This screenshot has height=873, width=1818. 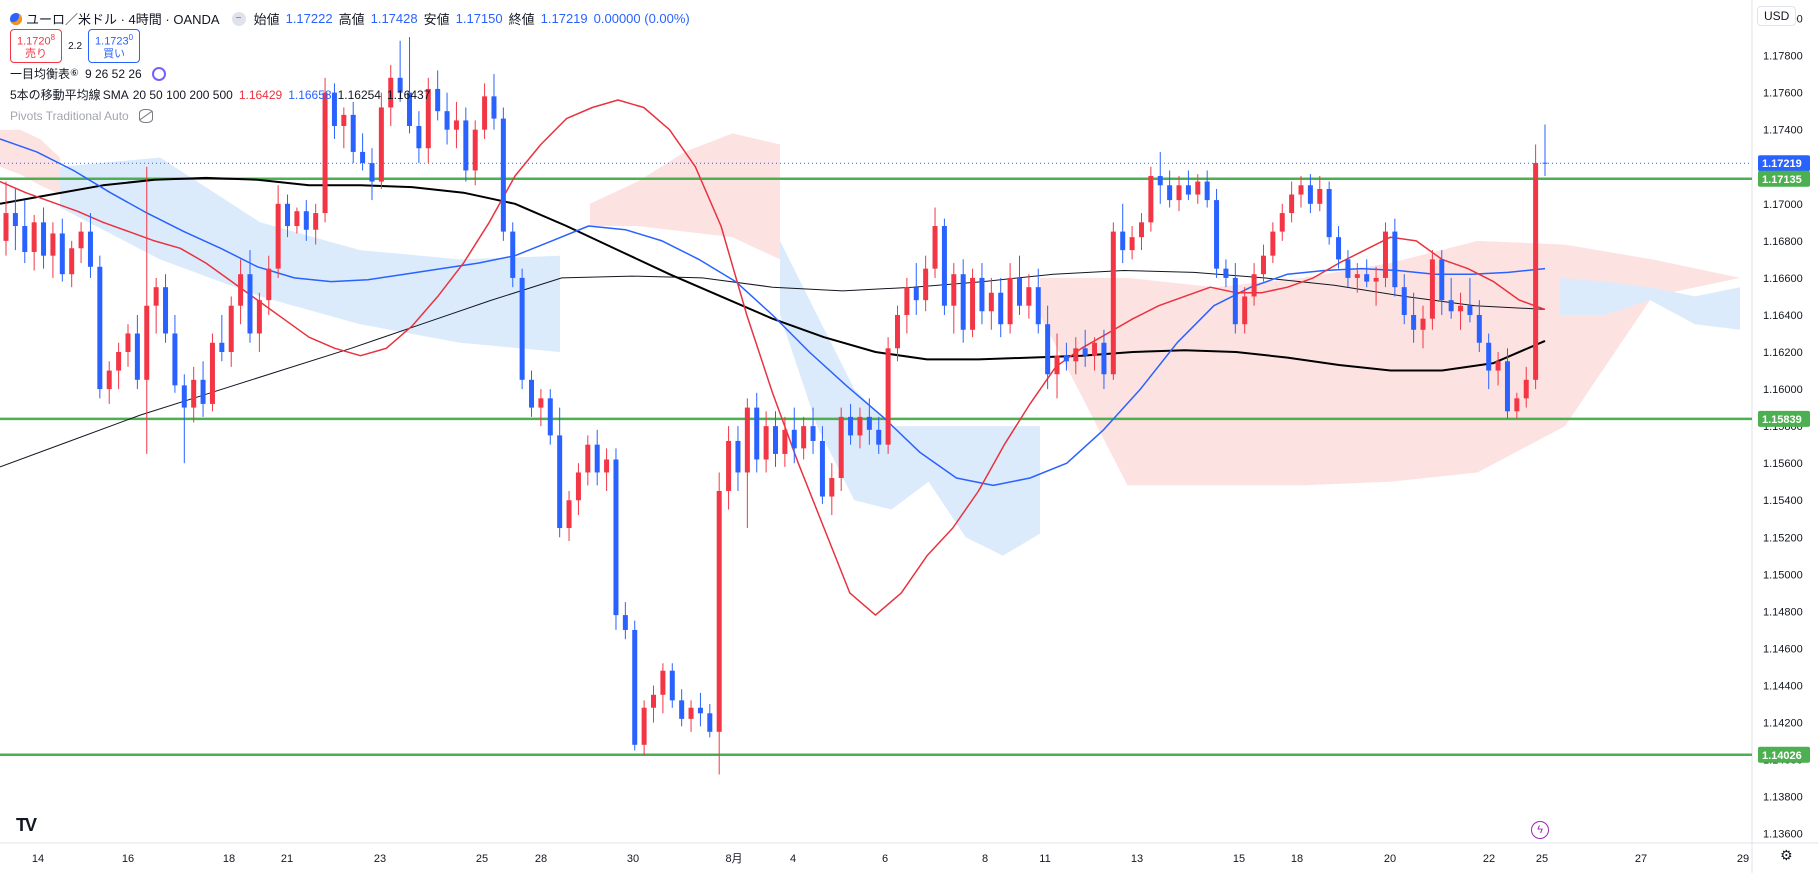 I want to click on lightning-icon: ϟ, so click(x=1540, y=830).